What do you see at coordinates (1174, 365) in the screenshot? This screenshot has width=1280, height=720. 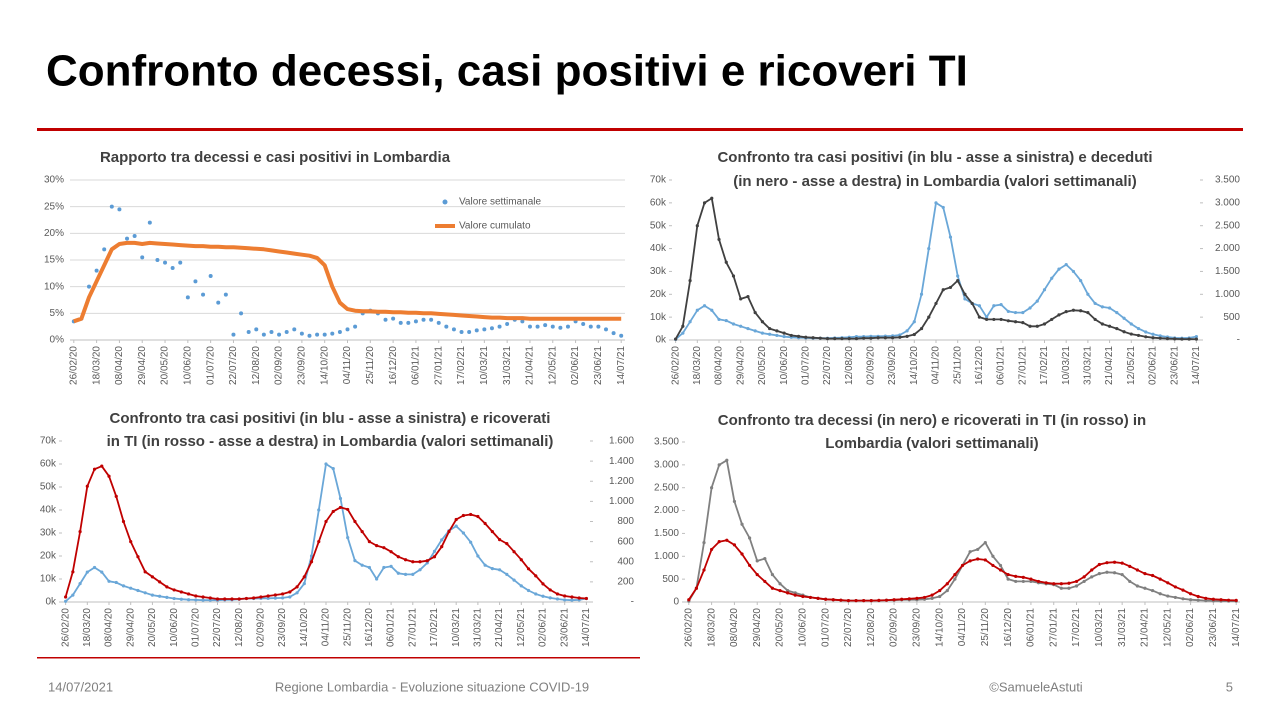 I see `x-tick-label: 23/06/21` at bounding box center [1174, 365].